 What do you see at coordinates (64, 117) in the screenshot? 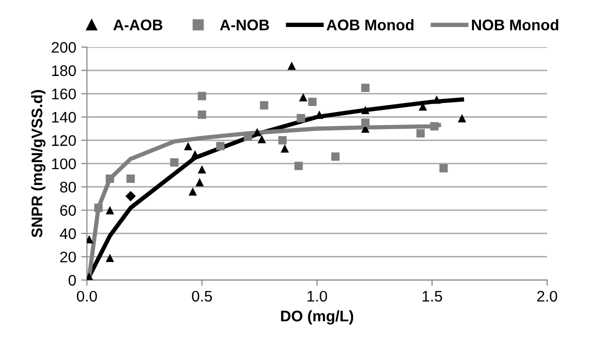
I see `y-tick-label: 140` at bounding box center [64, 117].